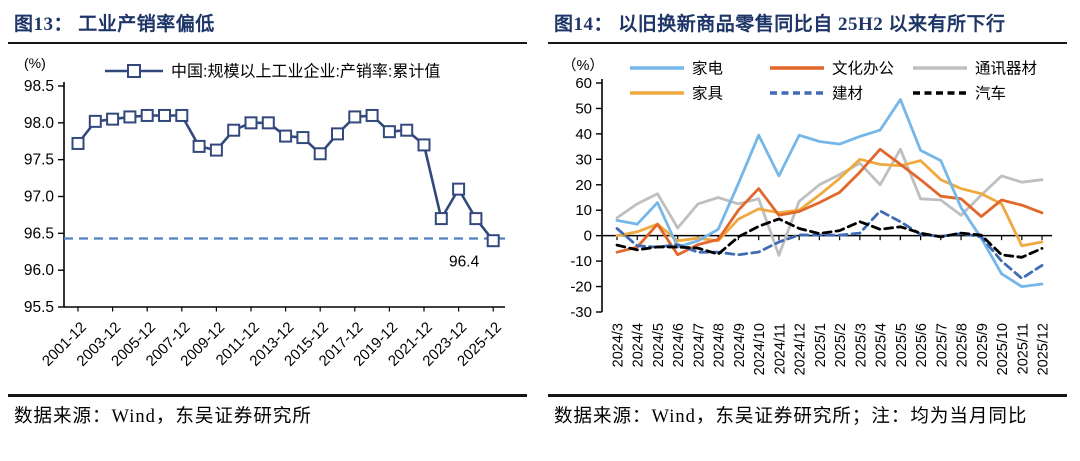 The image size is (1080, 461). I want to click on svg-text: 2024/6, so click(679, 345).